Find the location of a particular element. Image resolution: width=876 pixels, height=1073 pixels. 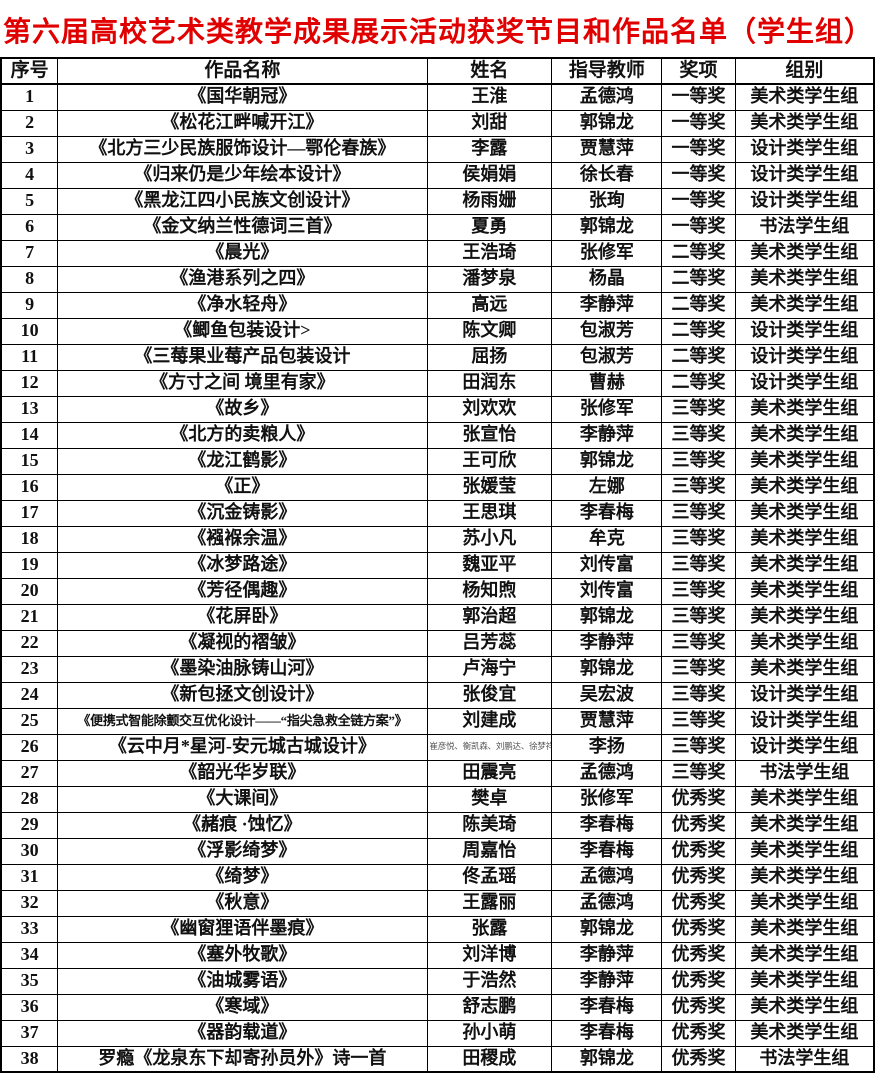

table-row: 35 《油城雾语》 于浩然 李静萍 优秀奖 美术类学生组 is located at coordinates (437, 981).